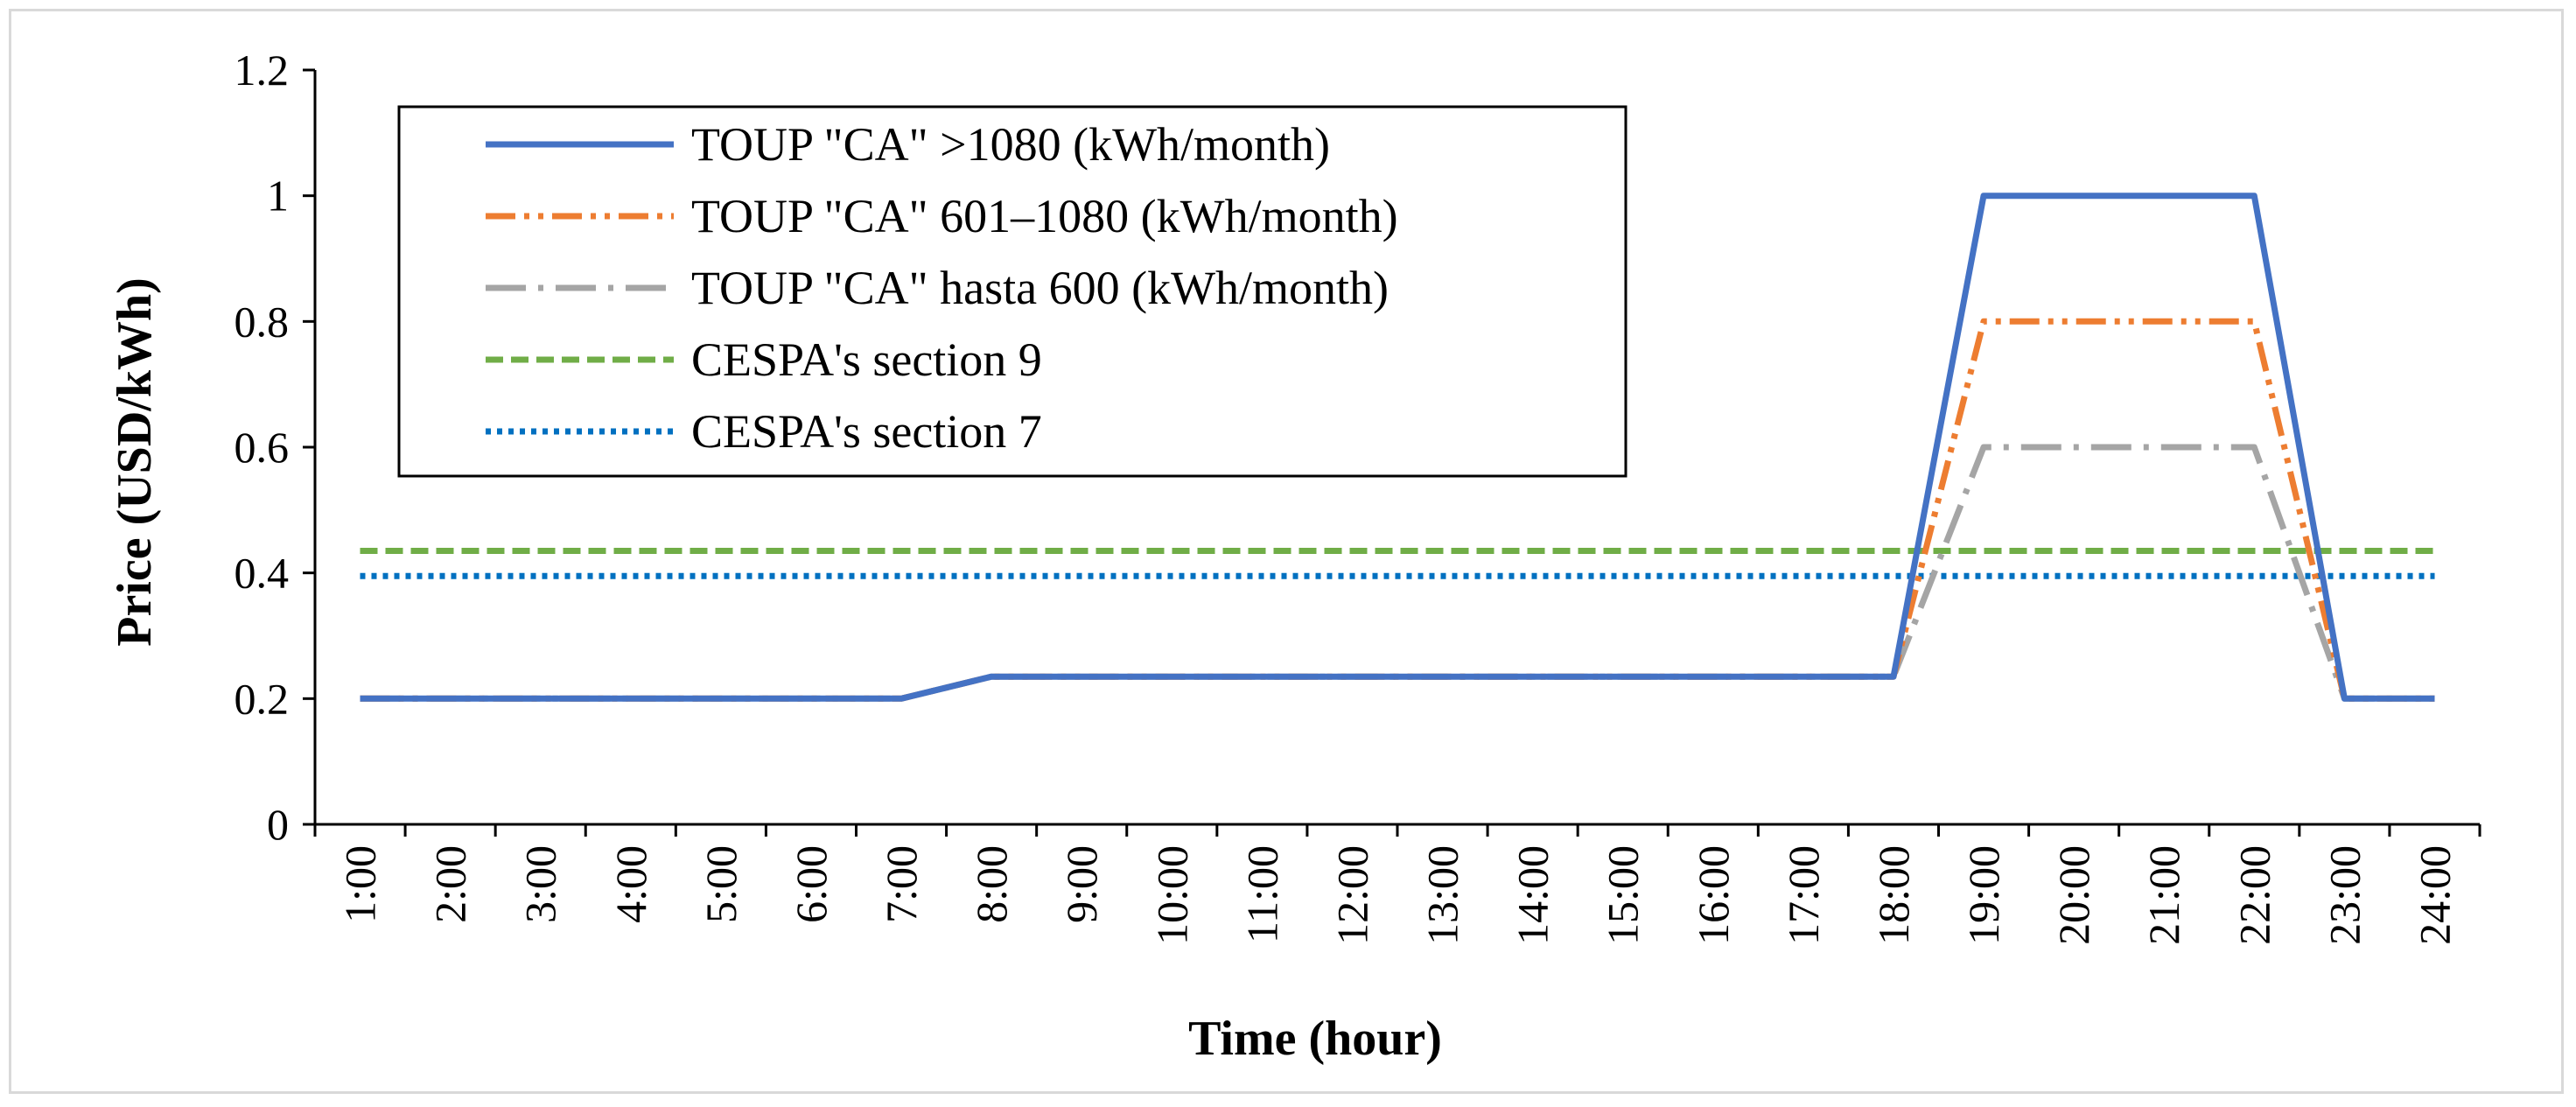  What do you see at coordinates (2073, 895) in the screenshot?
I see `x-tick-label: 20:00` at bounding box center [2073, 895].